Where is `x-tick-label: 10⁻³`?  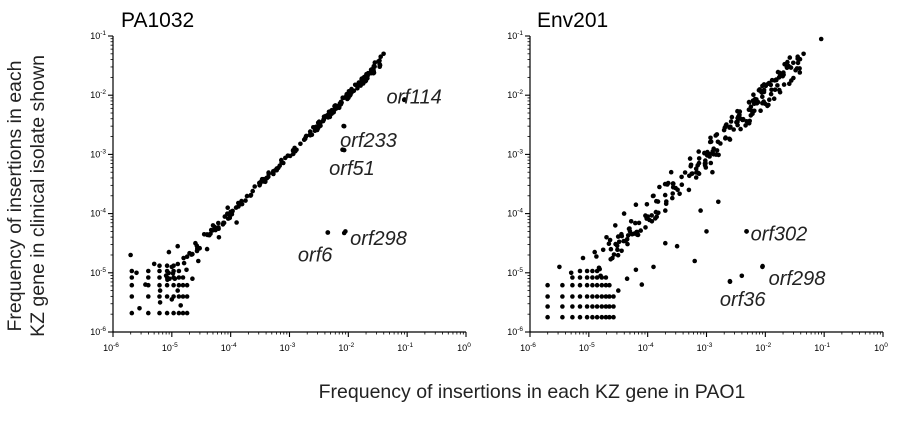
x-tick-label: 10⁻³ is located at coordinates (705, 347).